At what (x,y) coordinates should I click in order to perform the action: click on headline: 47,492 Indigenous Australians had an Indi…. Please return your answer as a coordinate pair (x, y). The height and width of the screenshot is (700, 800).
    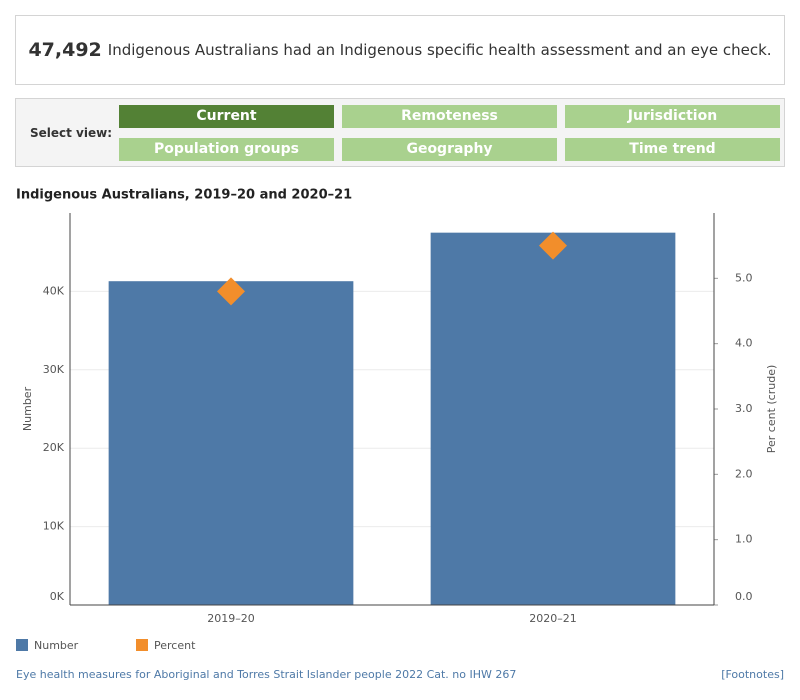
    Looking at the image, I should click on (400, 50).